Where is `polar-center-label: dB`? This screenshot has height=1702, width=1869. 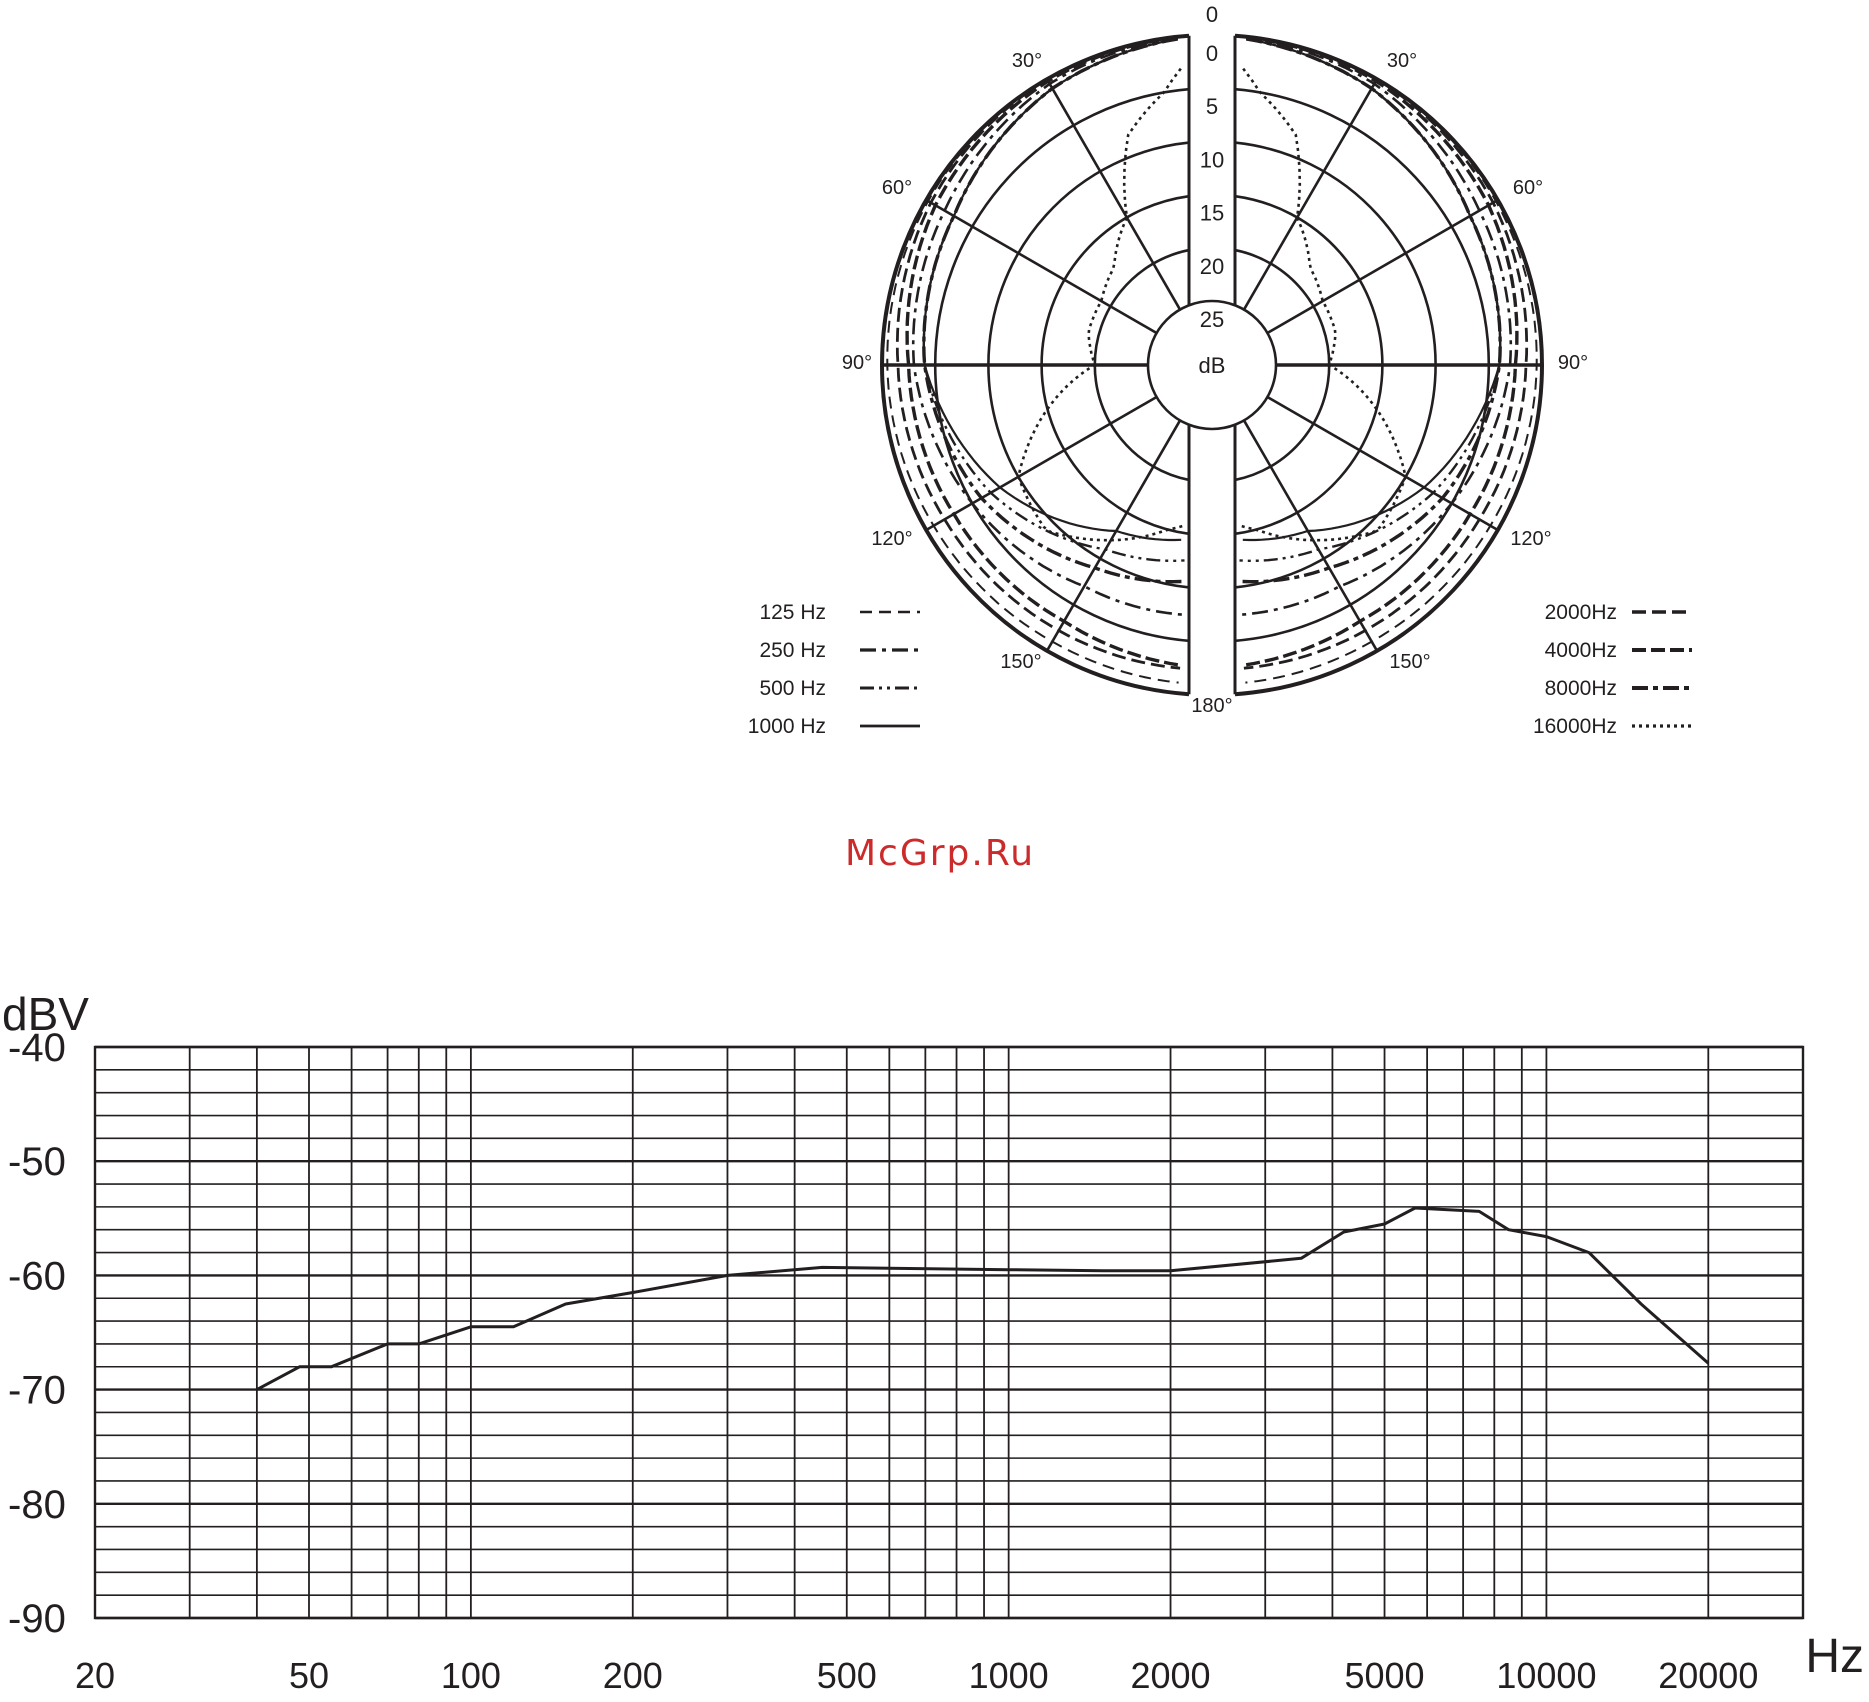 polar-center-label: dB is located at coordinates (1212, 365).